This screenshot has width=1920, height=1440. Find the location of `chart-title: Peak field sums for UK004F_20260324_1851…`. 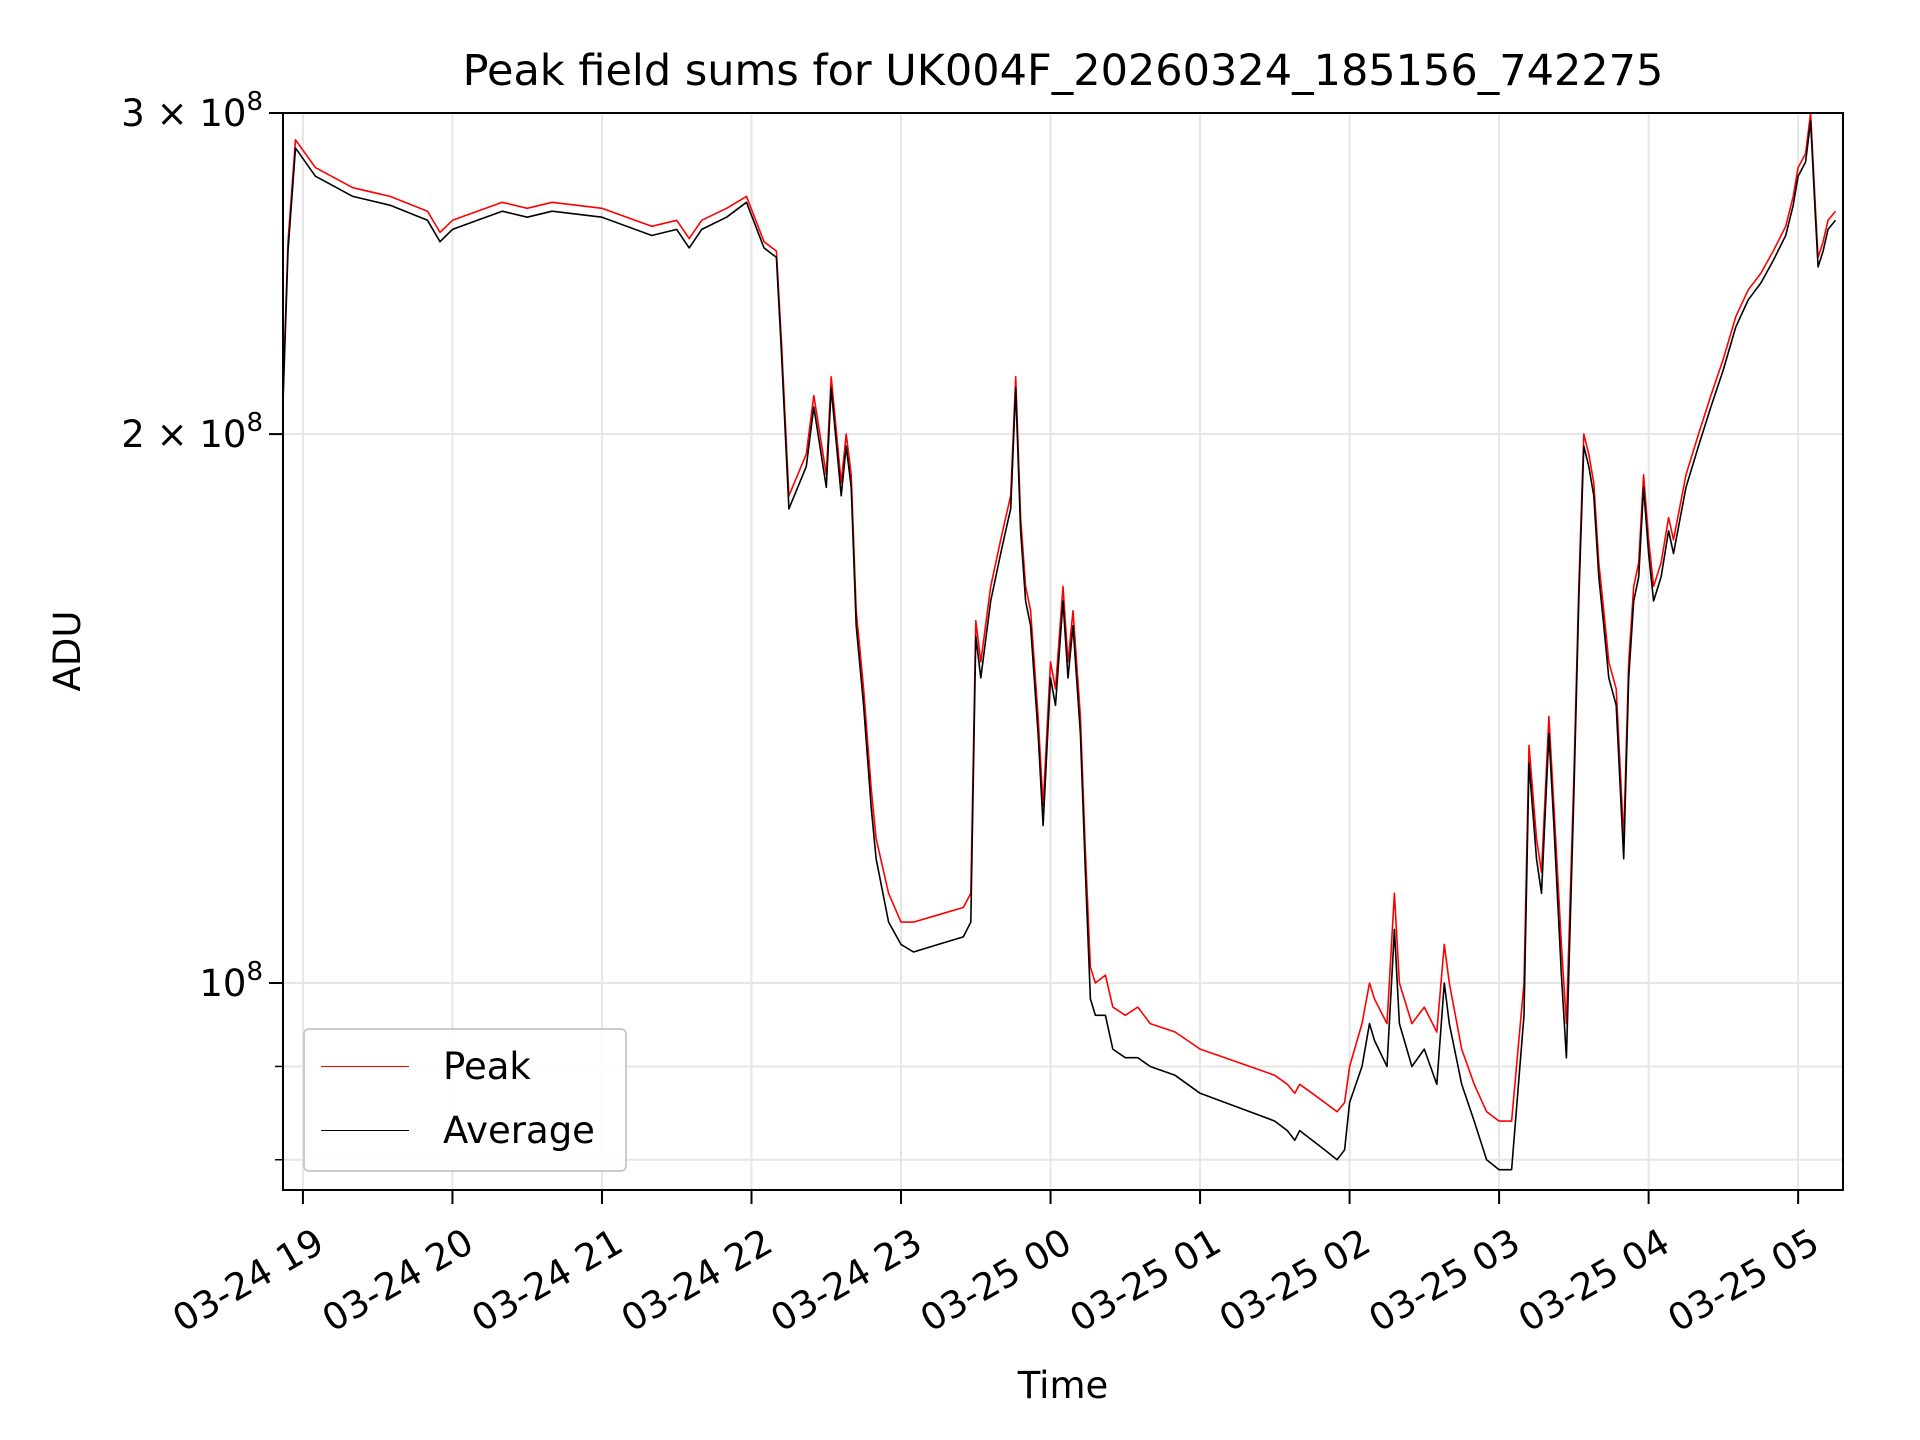

chart-title: Peak field sums for UK004F_20260324_1851… is located at coordinates (1063, 71).